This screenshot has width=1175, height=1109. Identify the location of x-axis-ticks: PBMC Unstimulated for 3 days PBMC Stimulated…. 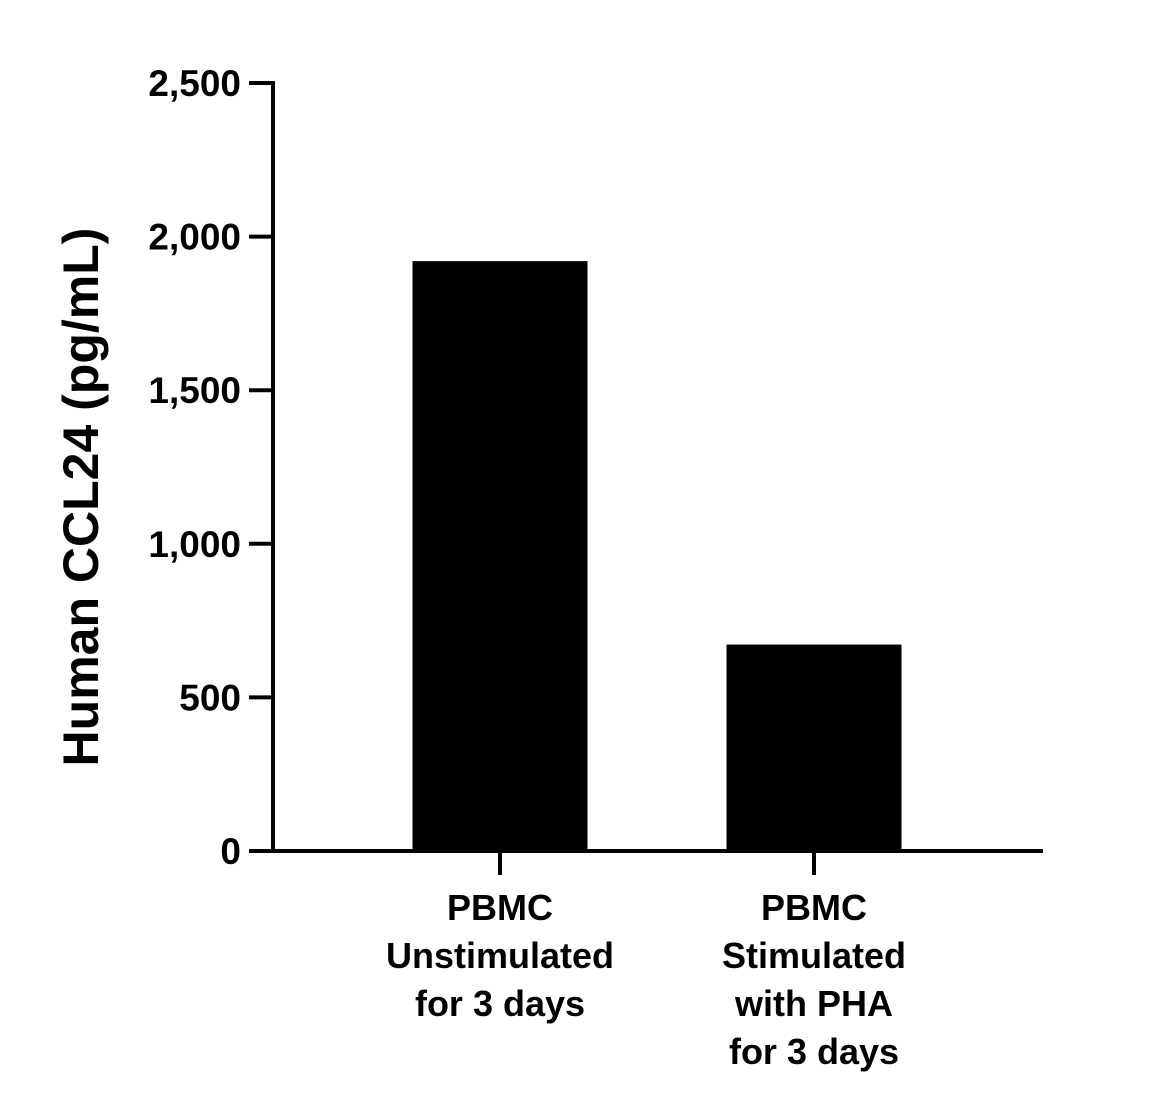
(646, 961).